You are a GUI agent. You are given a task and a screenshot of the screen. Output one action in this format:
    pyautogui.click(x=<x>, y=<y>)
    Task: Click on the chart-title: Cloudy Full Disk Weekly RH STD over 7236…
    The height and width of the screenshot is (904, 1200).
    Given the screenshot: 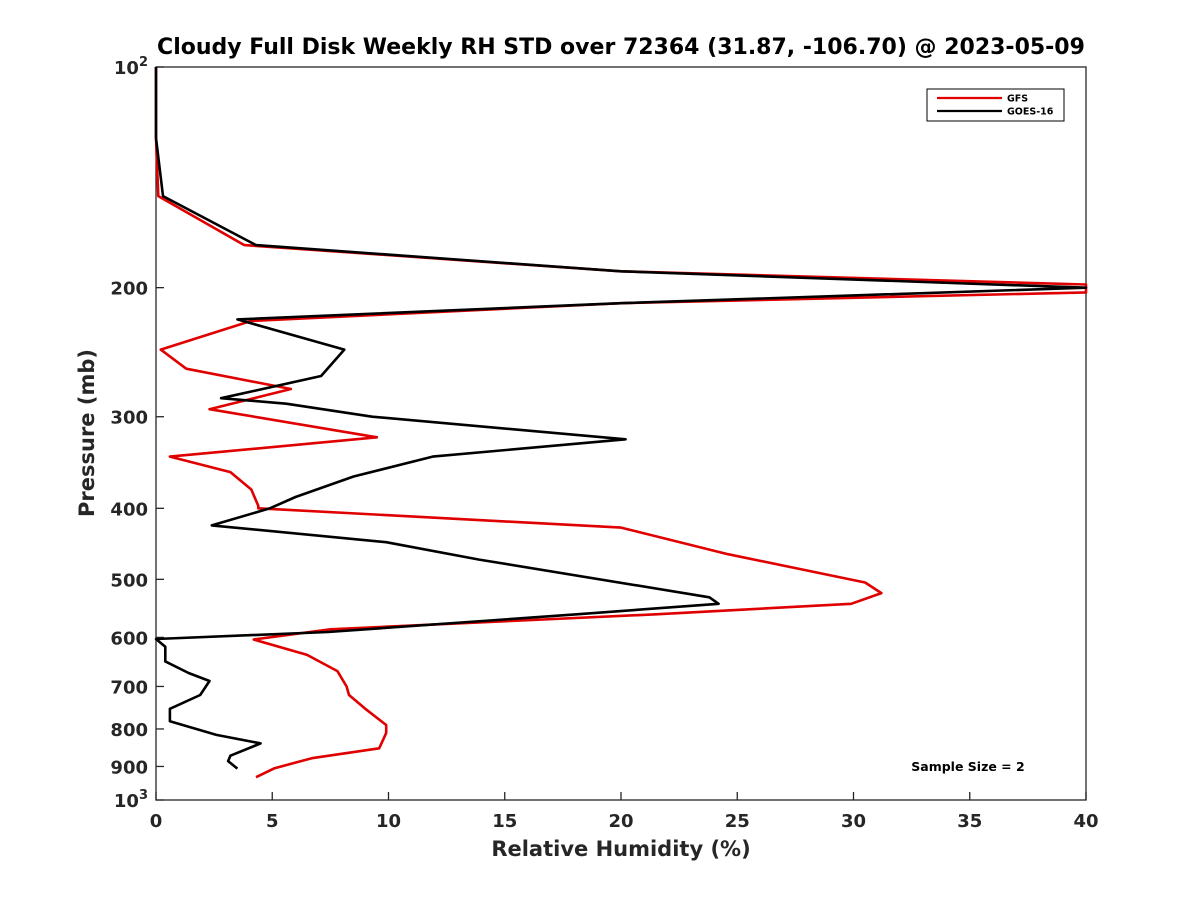 What is the action you would take?
    pyautogui.click(x=621, y=47)
    